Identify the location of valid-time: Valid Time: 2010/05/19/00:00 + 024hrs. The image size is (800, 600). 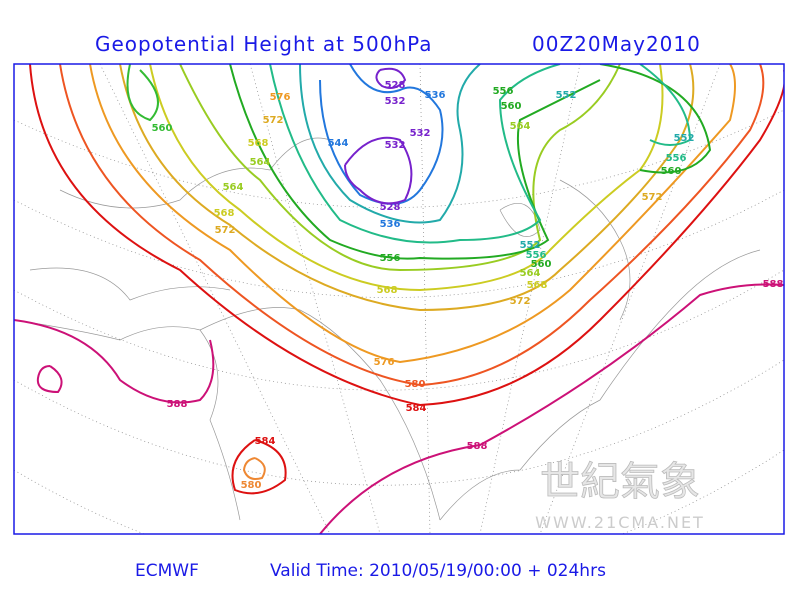
(438, 571).